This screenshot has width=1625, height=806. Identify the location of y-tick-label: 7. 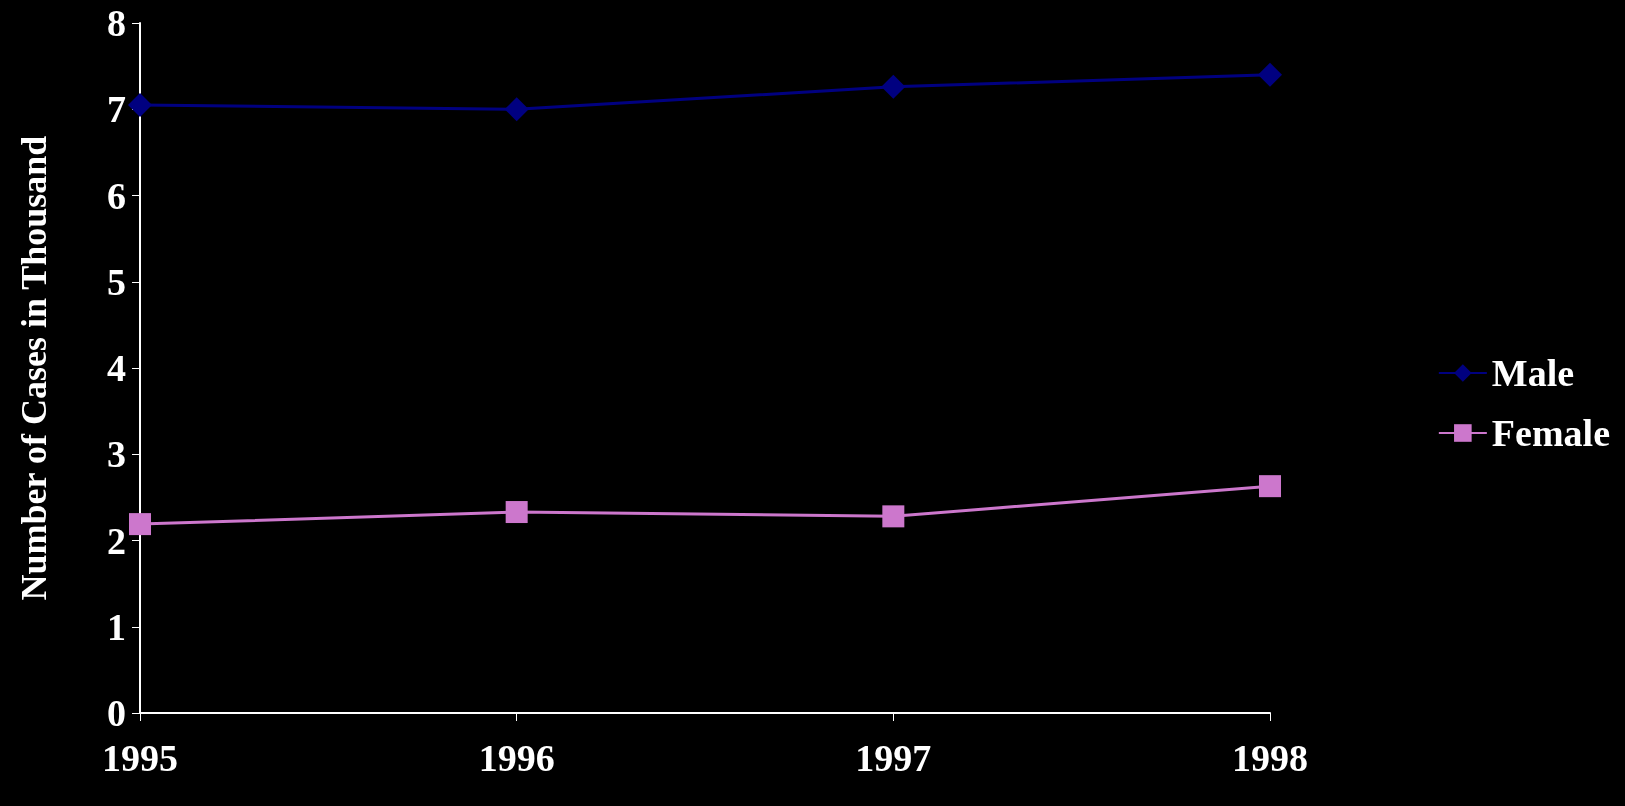
(116, 109).